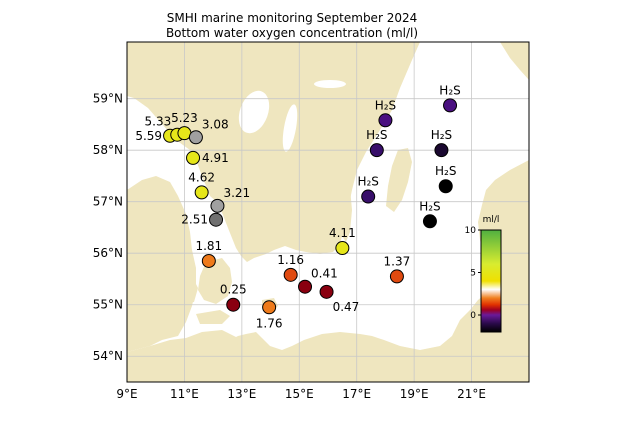 The image size is (640, 436). What do you see at coordinates (187, 290) in the screenshot?
I see `land-funen` at bounding box center [187, 290].